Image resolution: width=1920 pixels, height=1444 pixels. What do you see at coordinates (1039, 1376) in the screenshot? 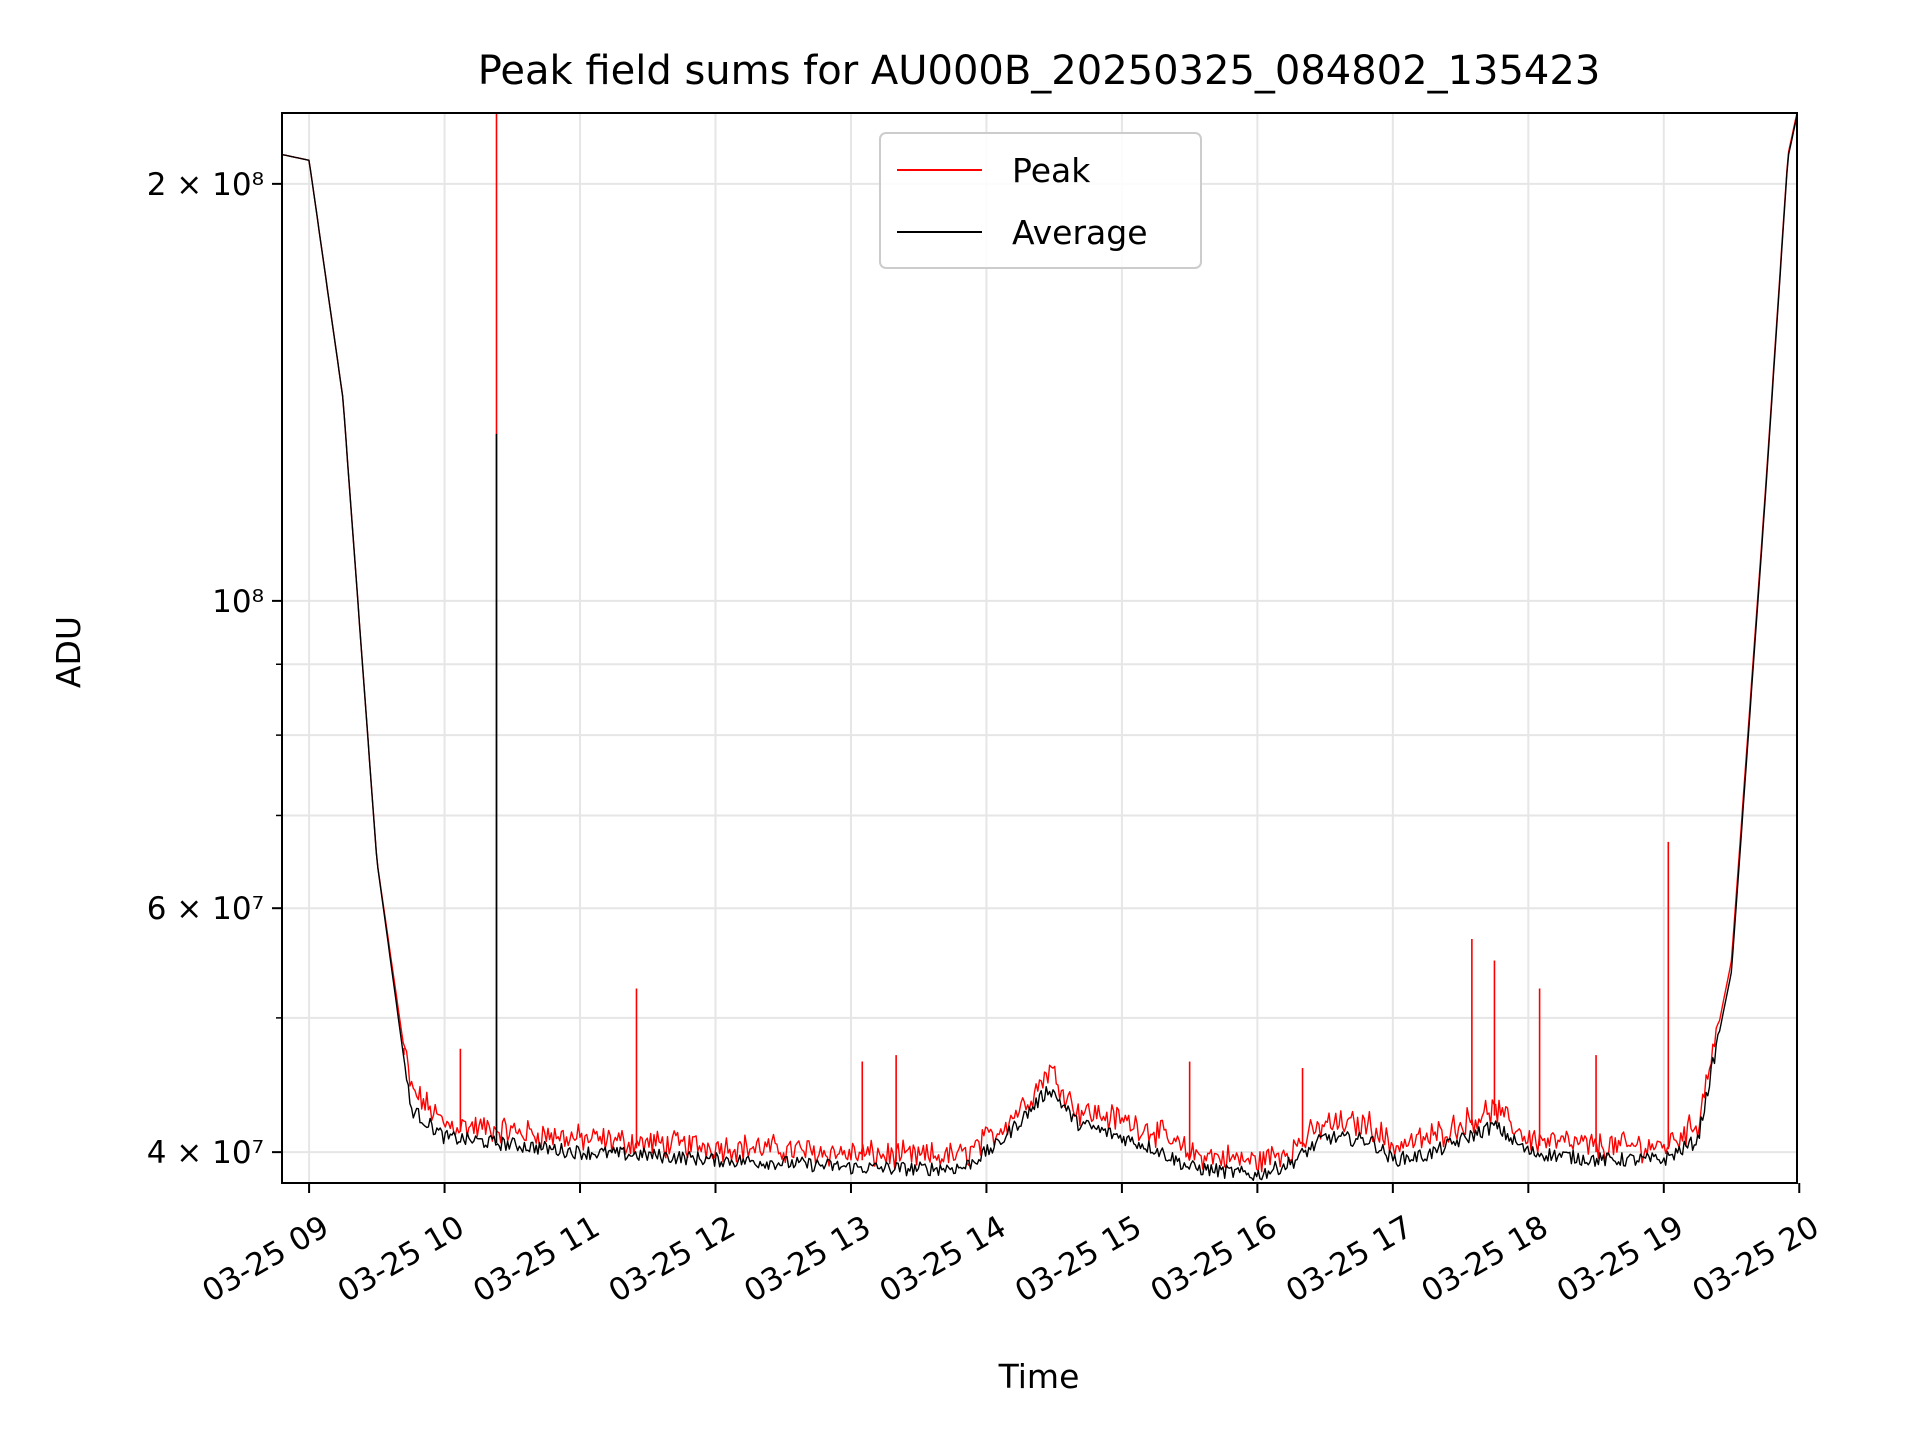
I see `x-axis-label: Time` at bounding box center [1039, 1376].